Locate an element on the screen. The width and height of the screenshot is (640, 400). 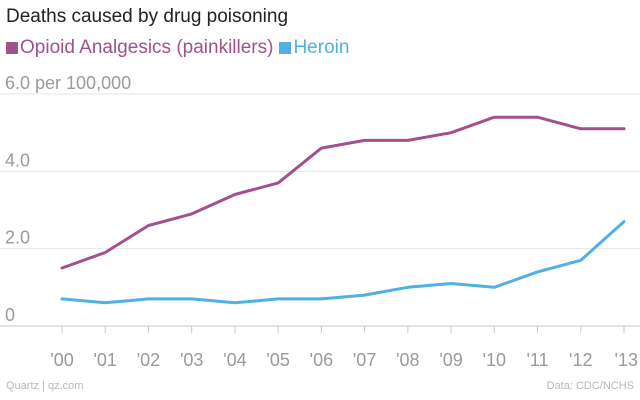
legend-label-heroin: Heroin is located at coordinates (321, 47).